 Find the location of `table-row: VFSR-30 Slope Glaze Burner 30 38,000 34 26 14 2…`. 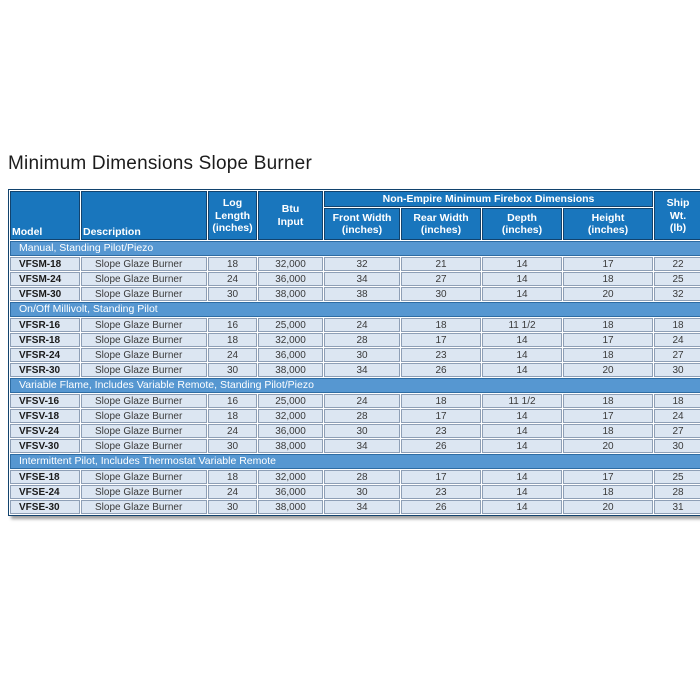

table-row: VFSR-30 Slope Glaze Burner 30 38,000 34 26 14 2… is located at coordinates (355, 370).